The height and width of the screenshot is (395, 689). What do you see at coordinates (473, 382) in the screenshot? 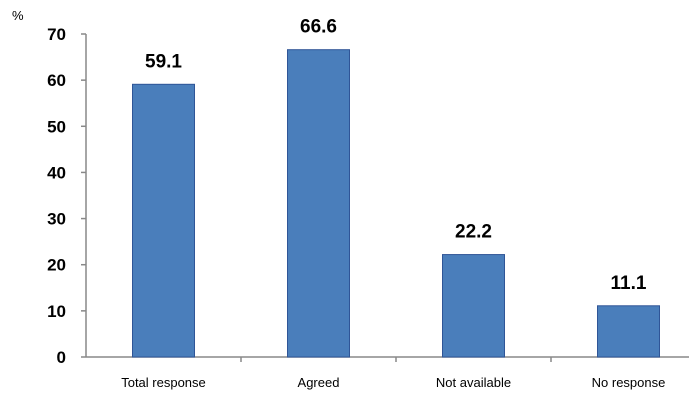
I see `category-label: Not available` at bounding box center [473, 382].